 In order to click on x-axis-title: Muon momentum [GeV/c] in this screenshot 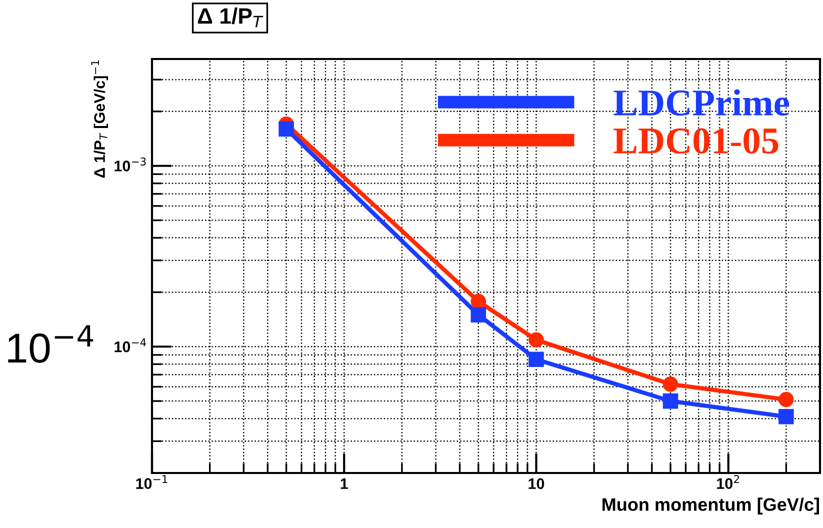, I will do `click(710, 506)`.